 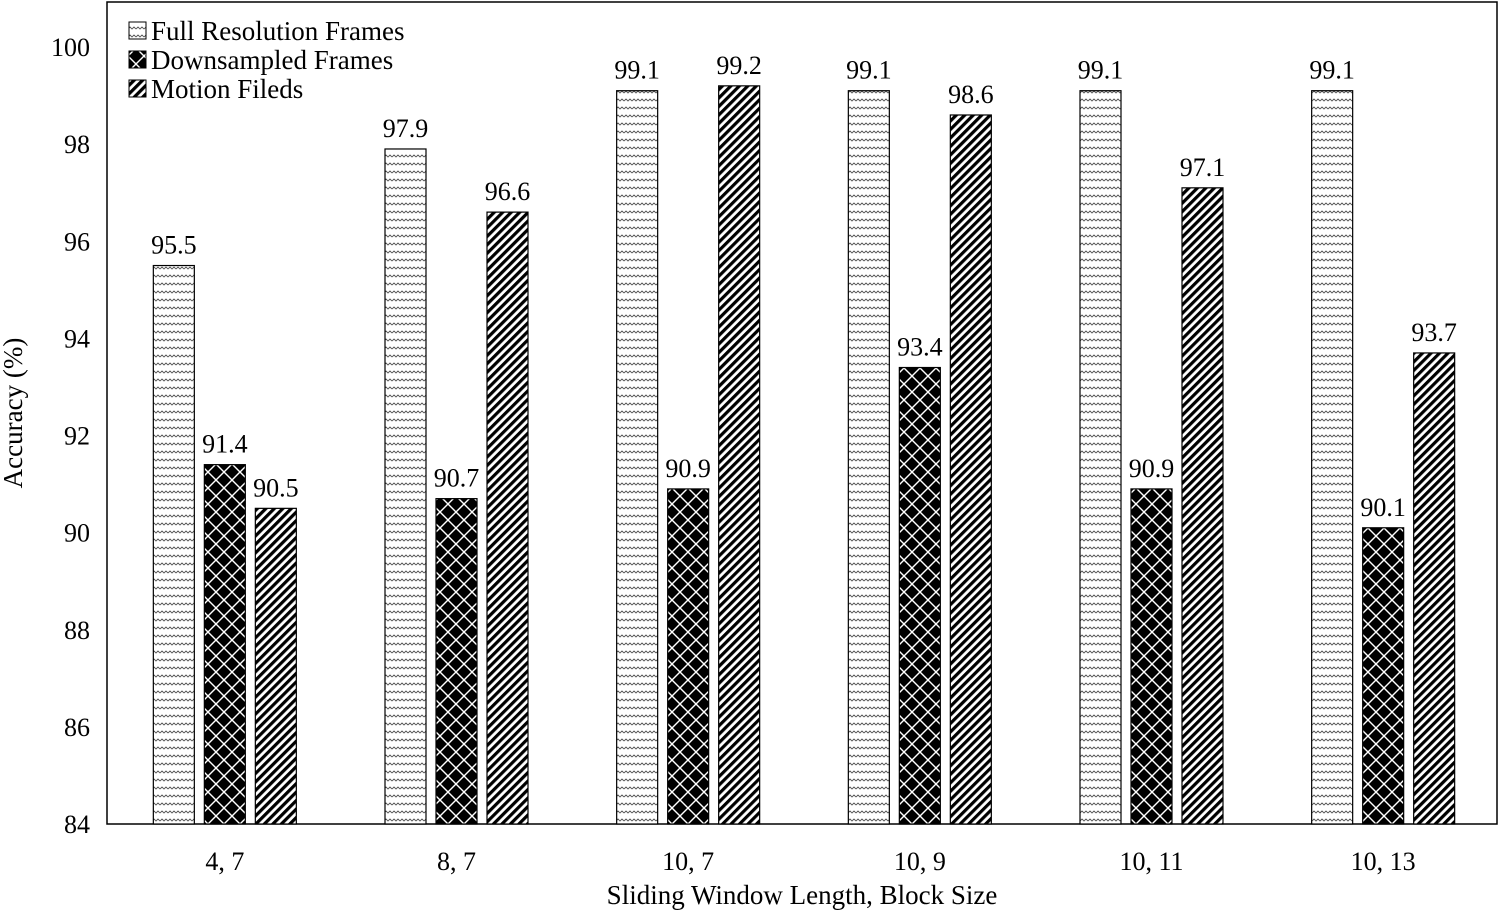 What do you see at coordinates (508, 191) in the screenshot?
I see `bar-value-label: 96.6` at bounding box center [508, 191].